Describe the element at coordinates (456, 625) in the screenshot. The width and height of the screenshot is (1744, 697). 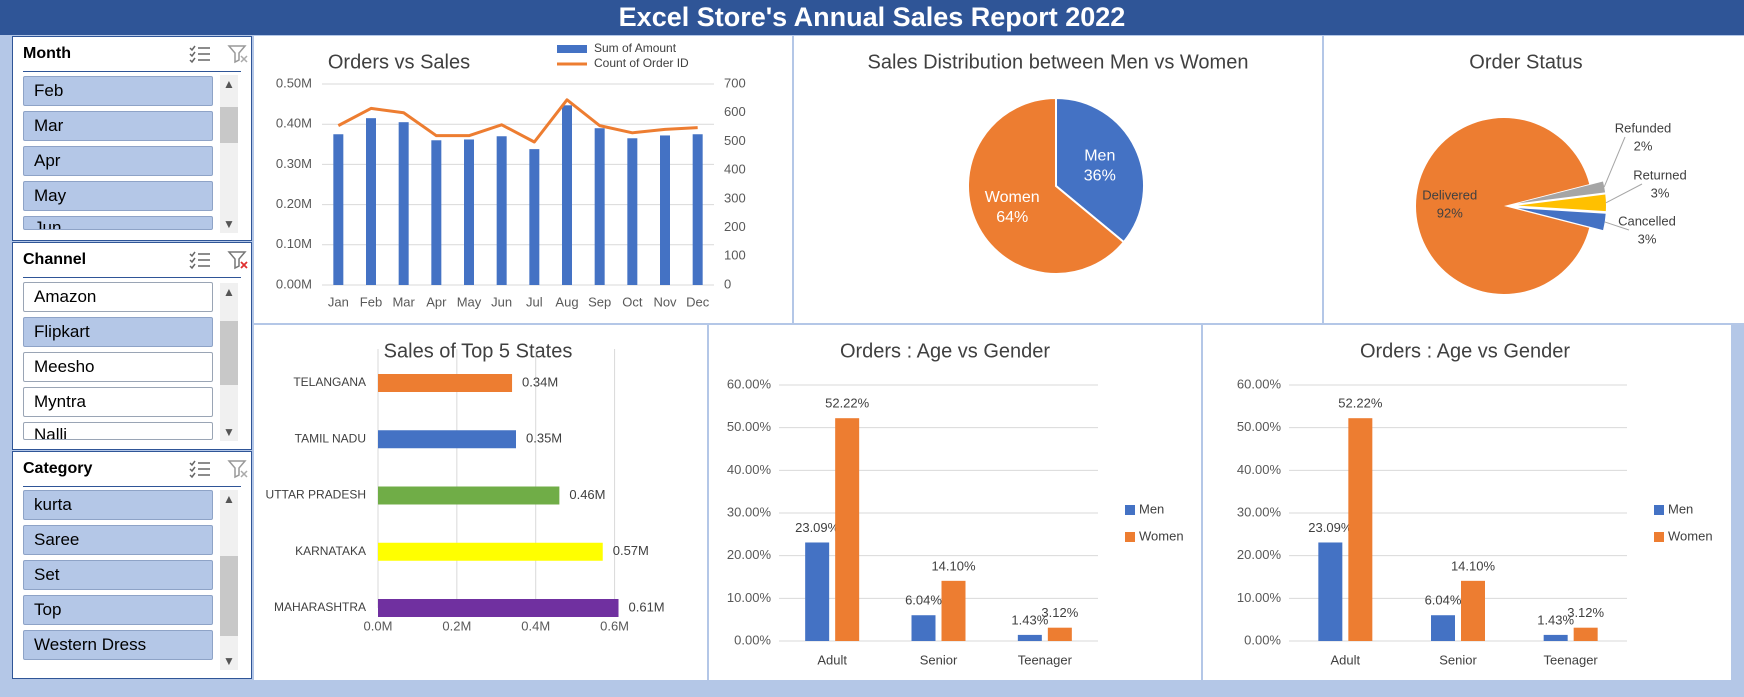
I see `x-tick-label: 0.2M` at that location.